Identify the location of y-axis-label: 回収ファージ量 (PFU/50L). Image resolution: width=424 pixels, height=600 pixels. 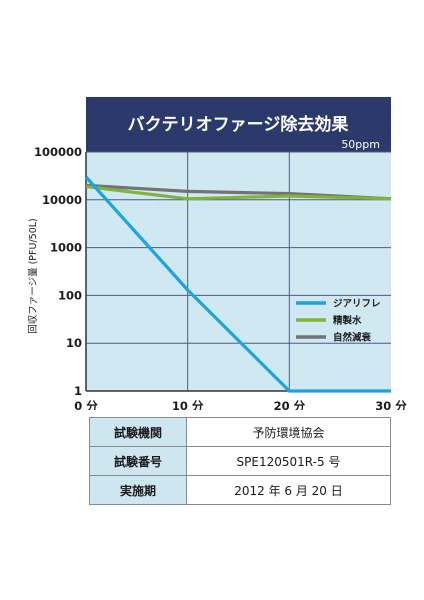
(33, 275).